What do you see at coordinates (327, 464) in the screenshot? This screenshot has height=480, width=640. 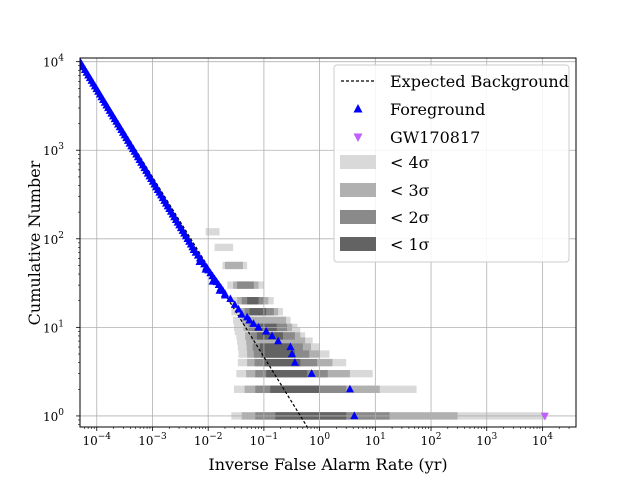 I see `x-axis-label: Inverse False Alarm Rate (yr)` at bounding box center [327, 464].